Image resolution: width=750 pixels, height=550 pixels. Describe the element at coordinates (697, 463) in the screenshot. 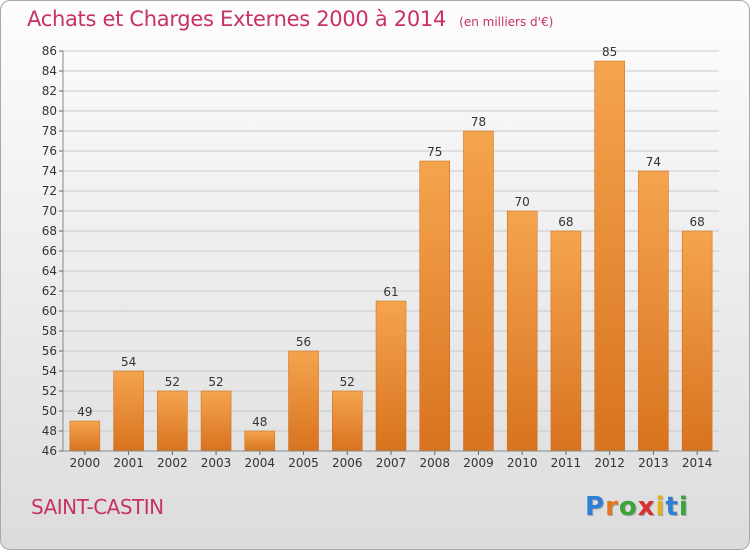

I see `x-tick-label: 2014` at that location.